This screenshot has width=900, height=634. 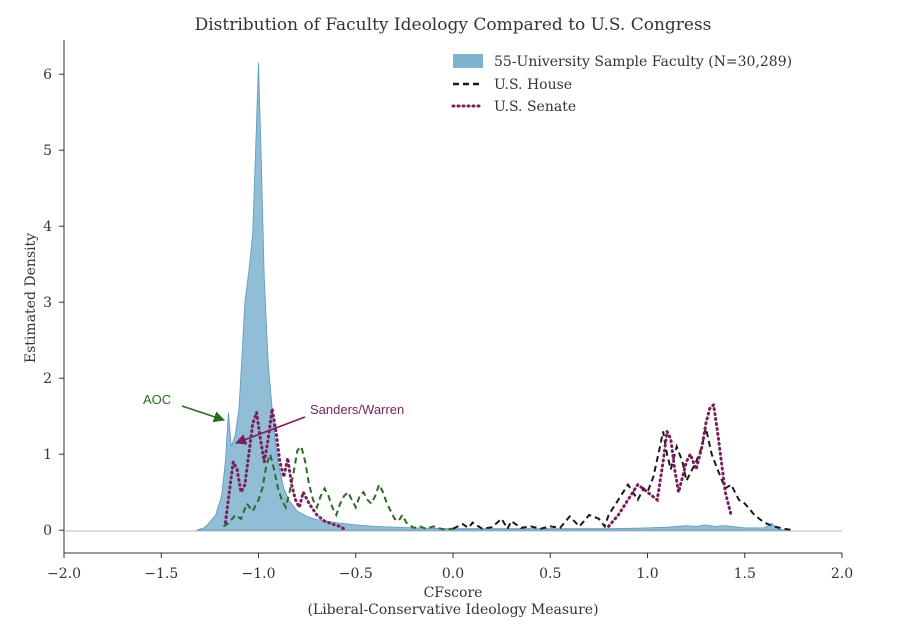 I want to click on legend-label-faculty: 55-University Sample Faculty (N=30,289), so click(x=643, y=62).